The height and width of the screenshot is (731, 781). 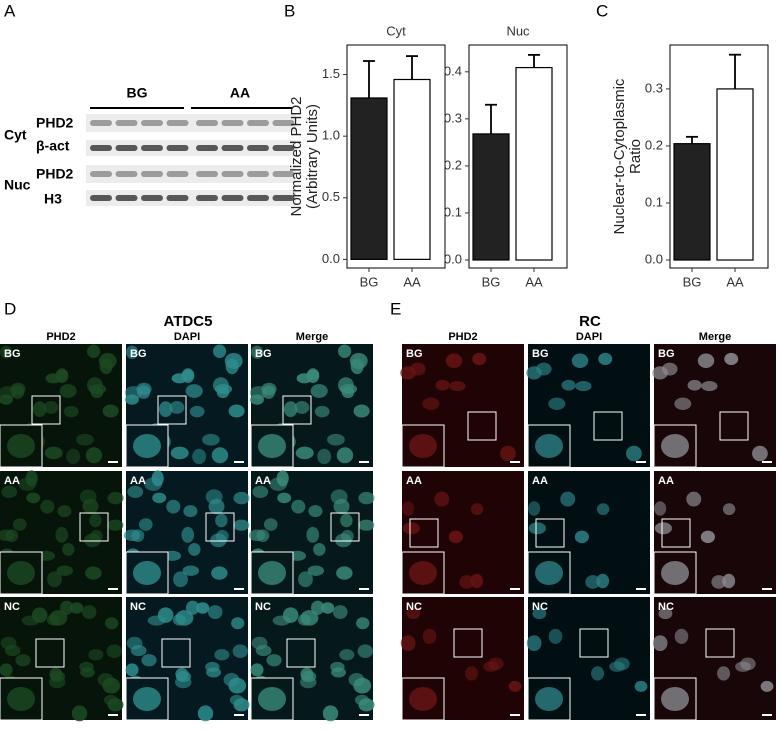 What do you see at coordinates (296, 156) in the screenshot?
I see `y-axis-label: Normalized PHD2` at bounding box center [296, 156].